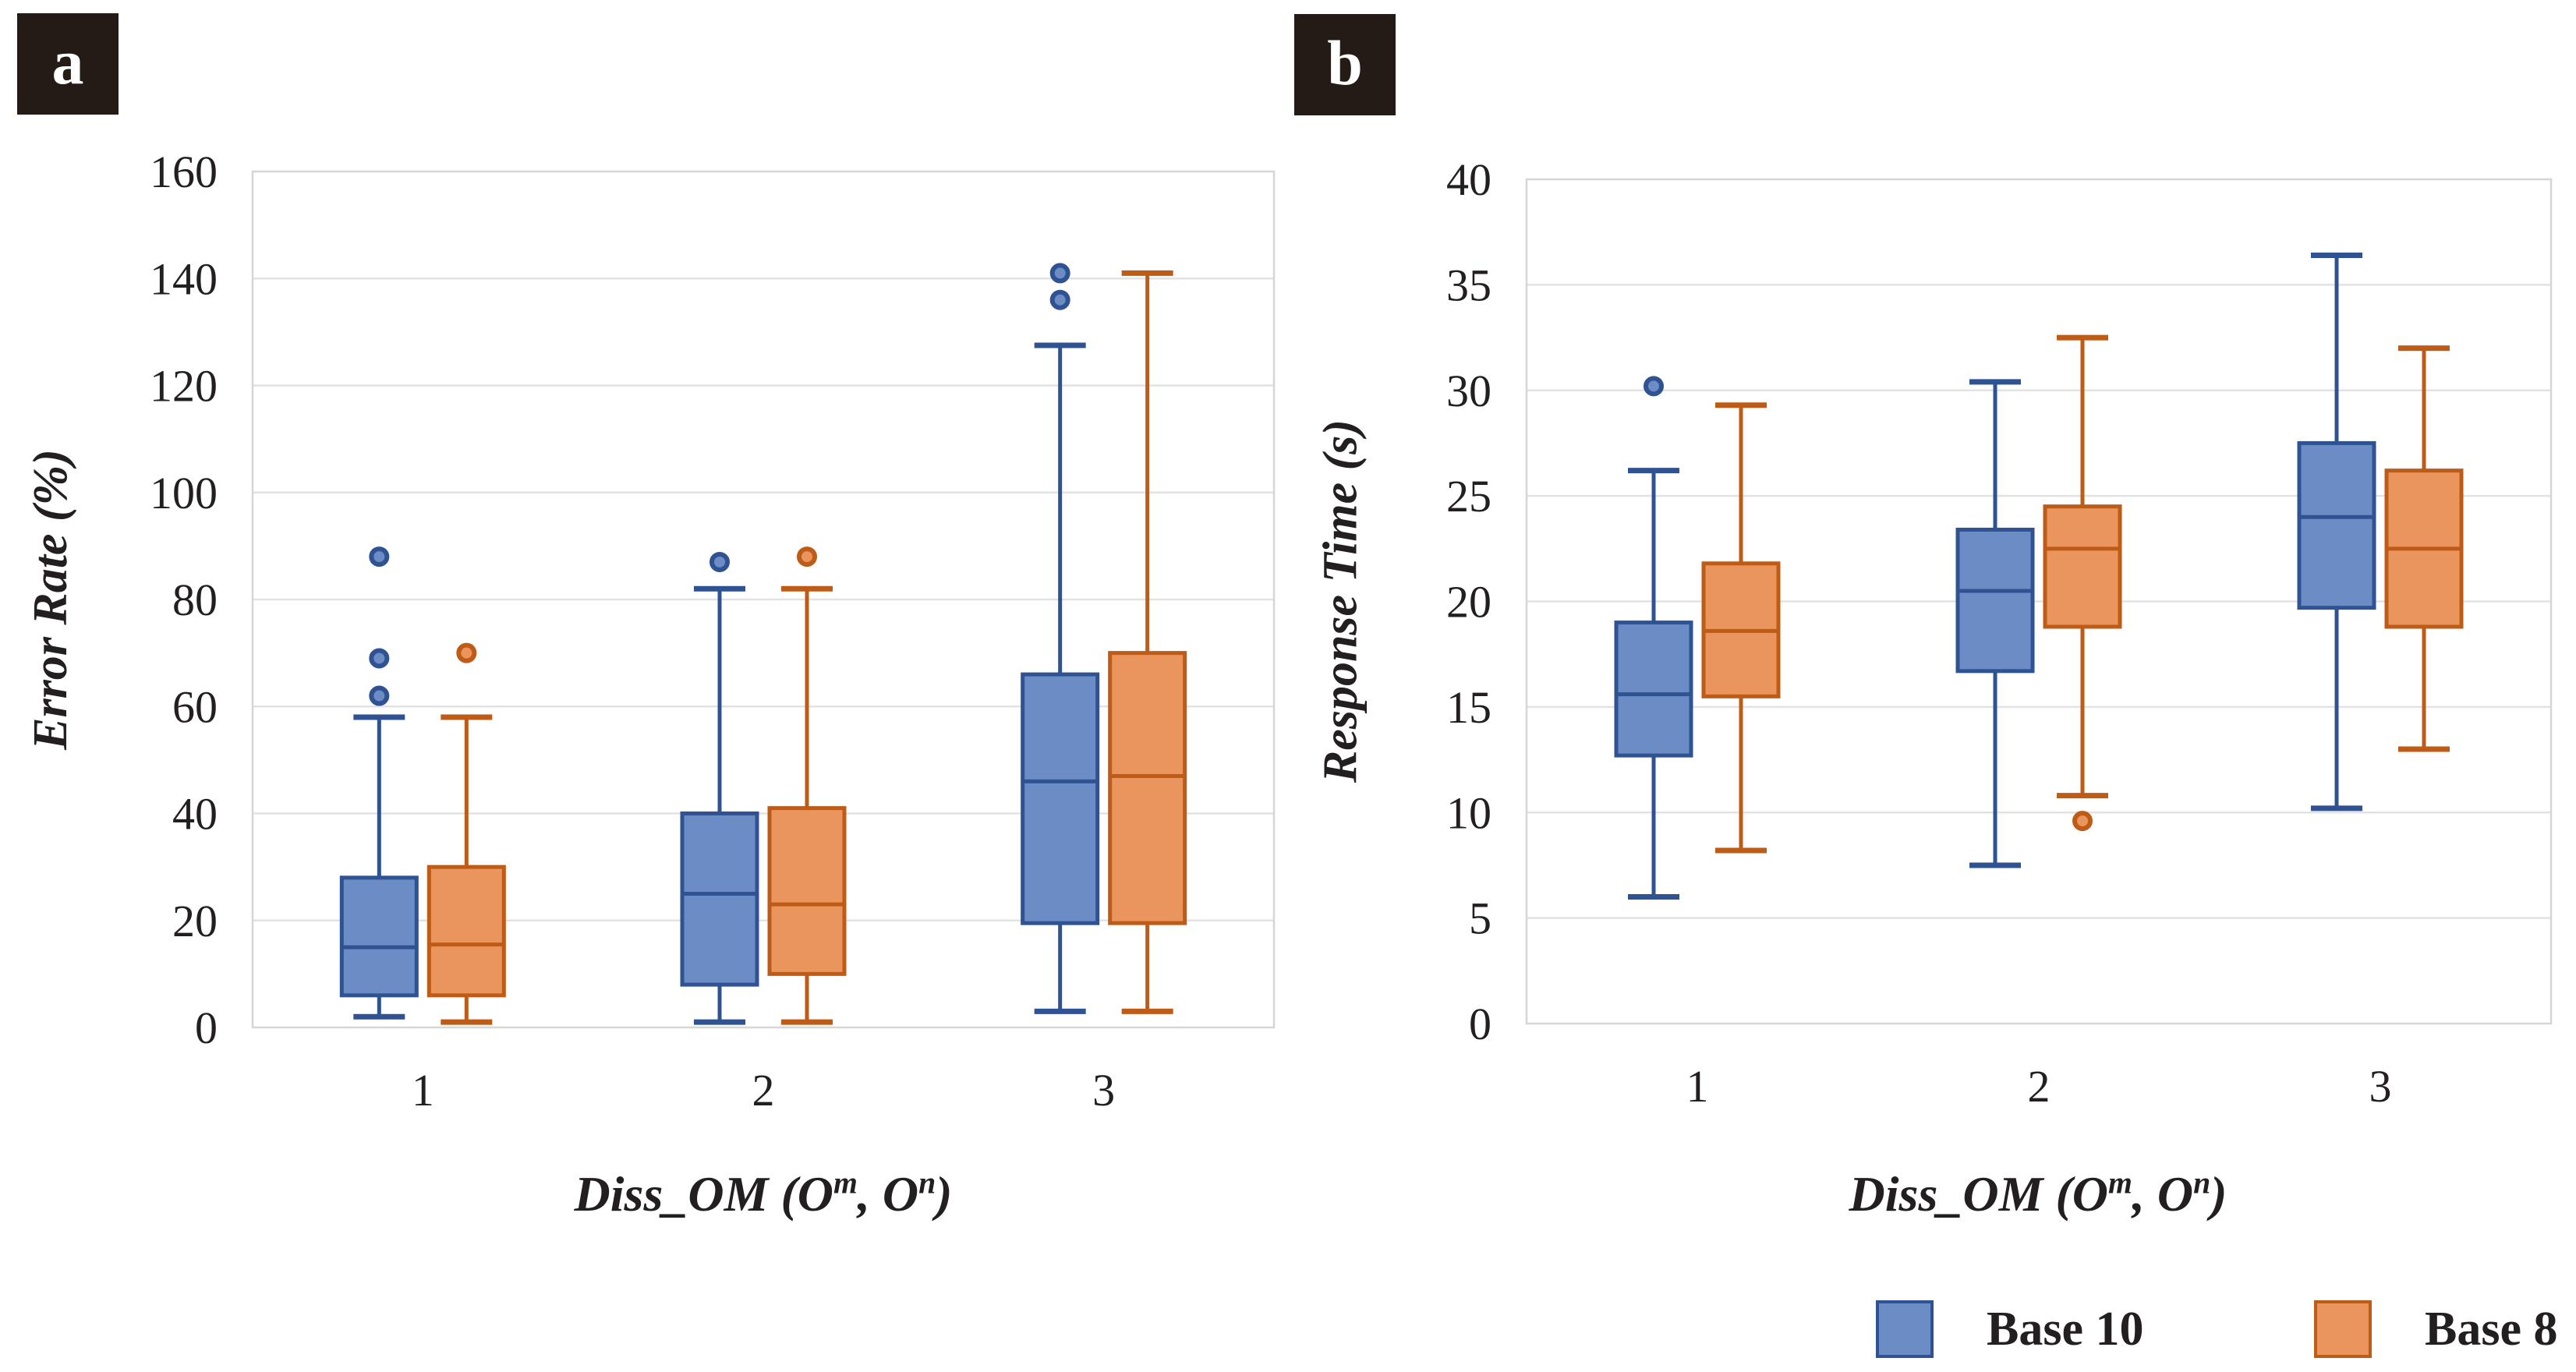  Describe the element at coordinates (184, 172) in the screenshot. I see `svg-text: 160` at that location.